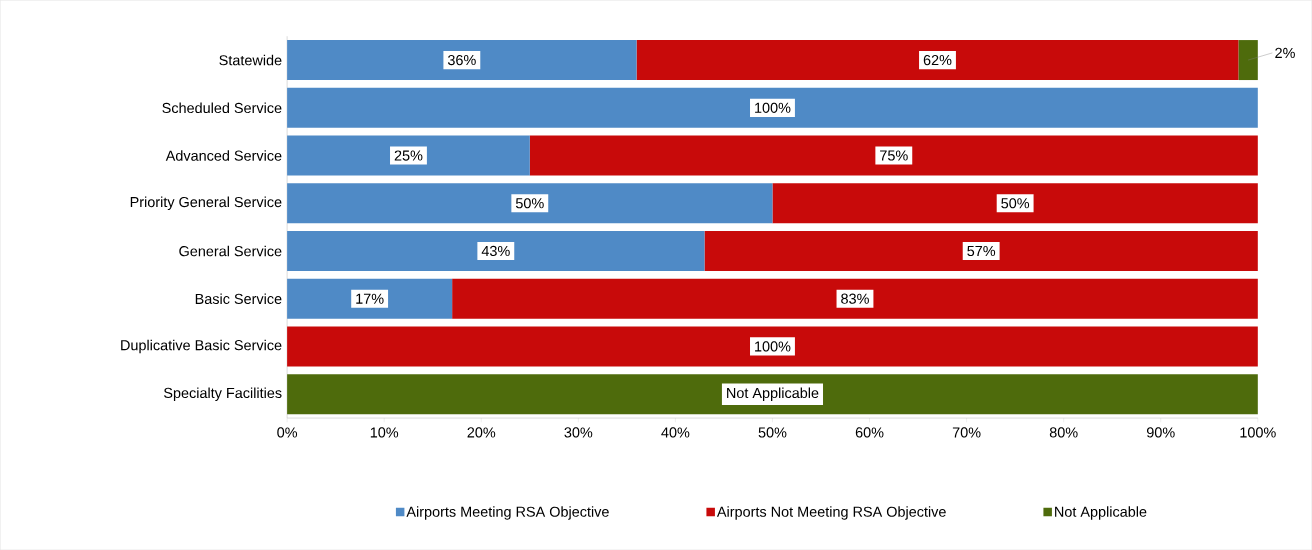 This screenshot has height=550, width=1312. I want to click on data-label: 83%, so click(855, 298).